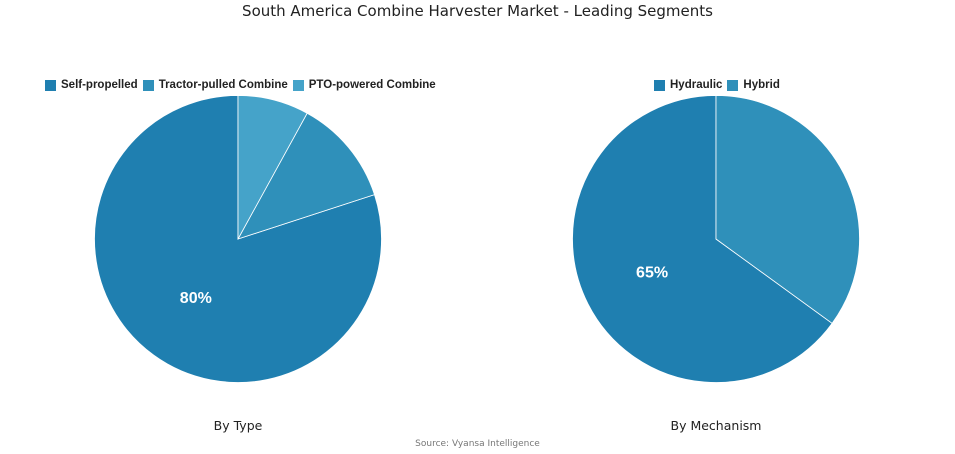 Image resolution: width=955 pixels, height=454 pixels. I want to click on legend-item: Hybrid, so click(753, 85).